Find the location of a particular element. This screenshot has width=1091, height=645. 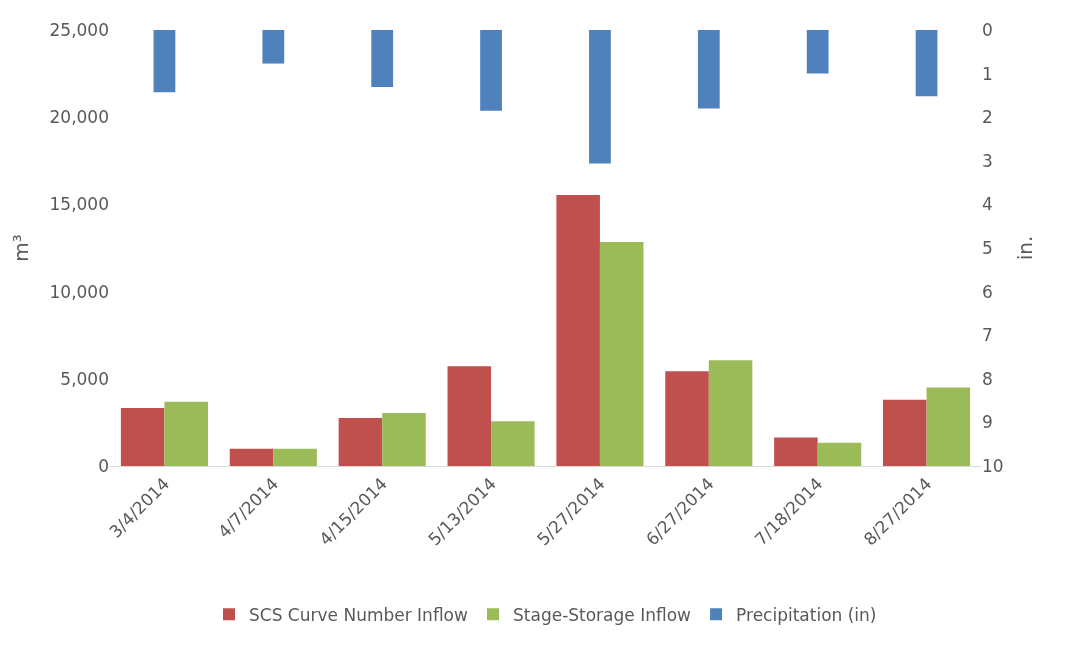

y2-tick-label: 7 is located at coordinates (987, 335).